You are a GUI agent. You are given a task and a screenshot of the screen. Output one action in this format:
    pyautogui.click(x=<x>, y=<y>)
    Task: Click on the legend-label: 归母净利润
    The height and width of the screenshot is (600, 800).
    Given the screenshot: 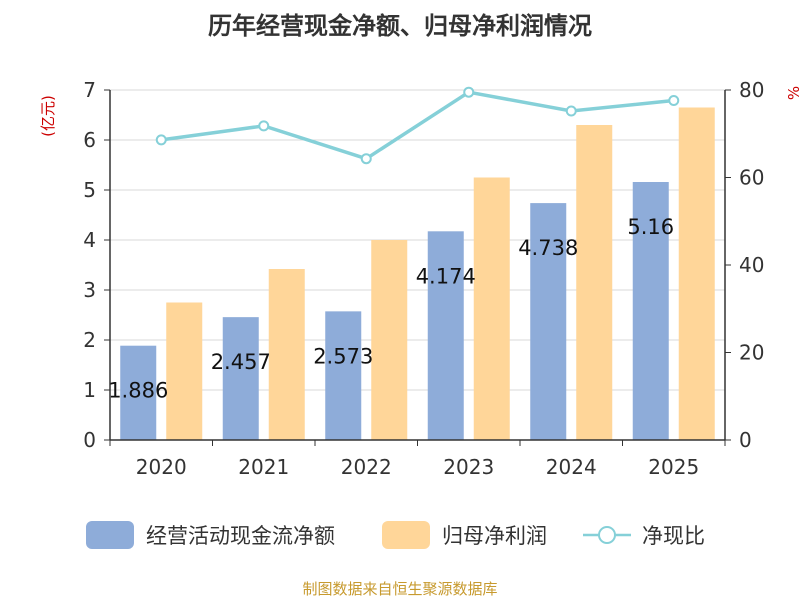 What is the action you would take?
    pyautogui.click(x=494, y=536)
    